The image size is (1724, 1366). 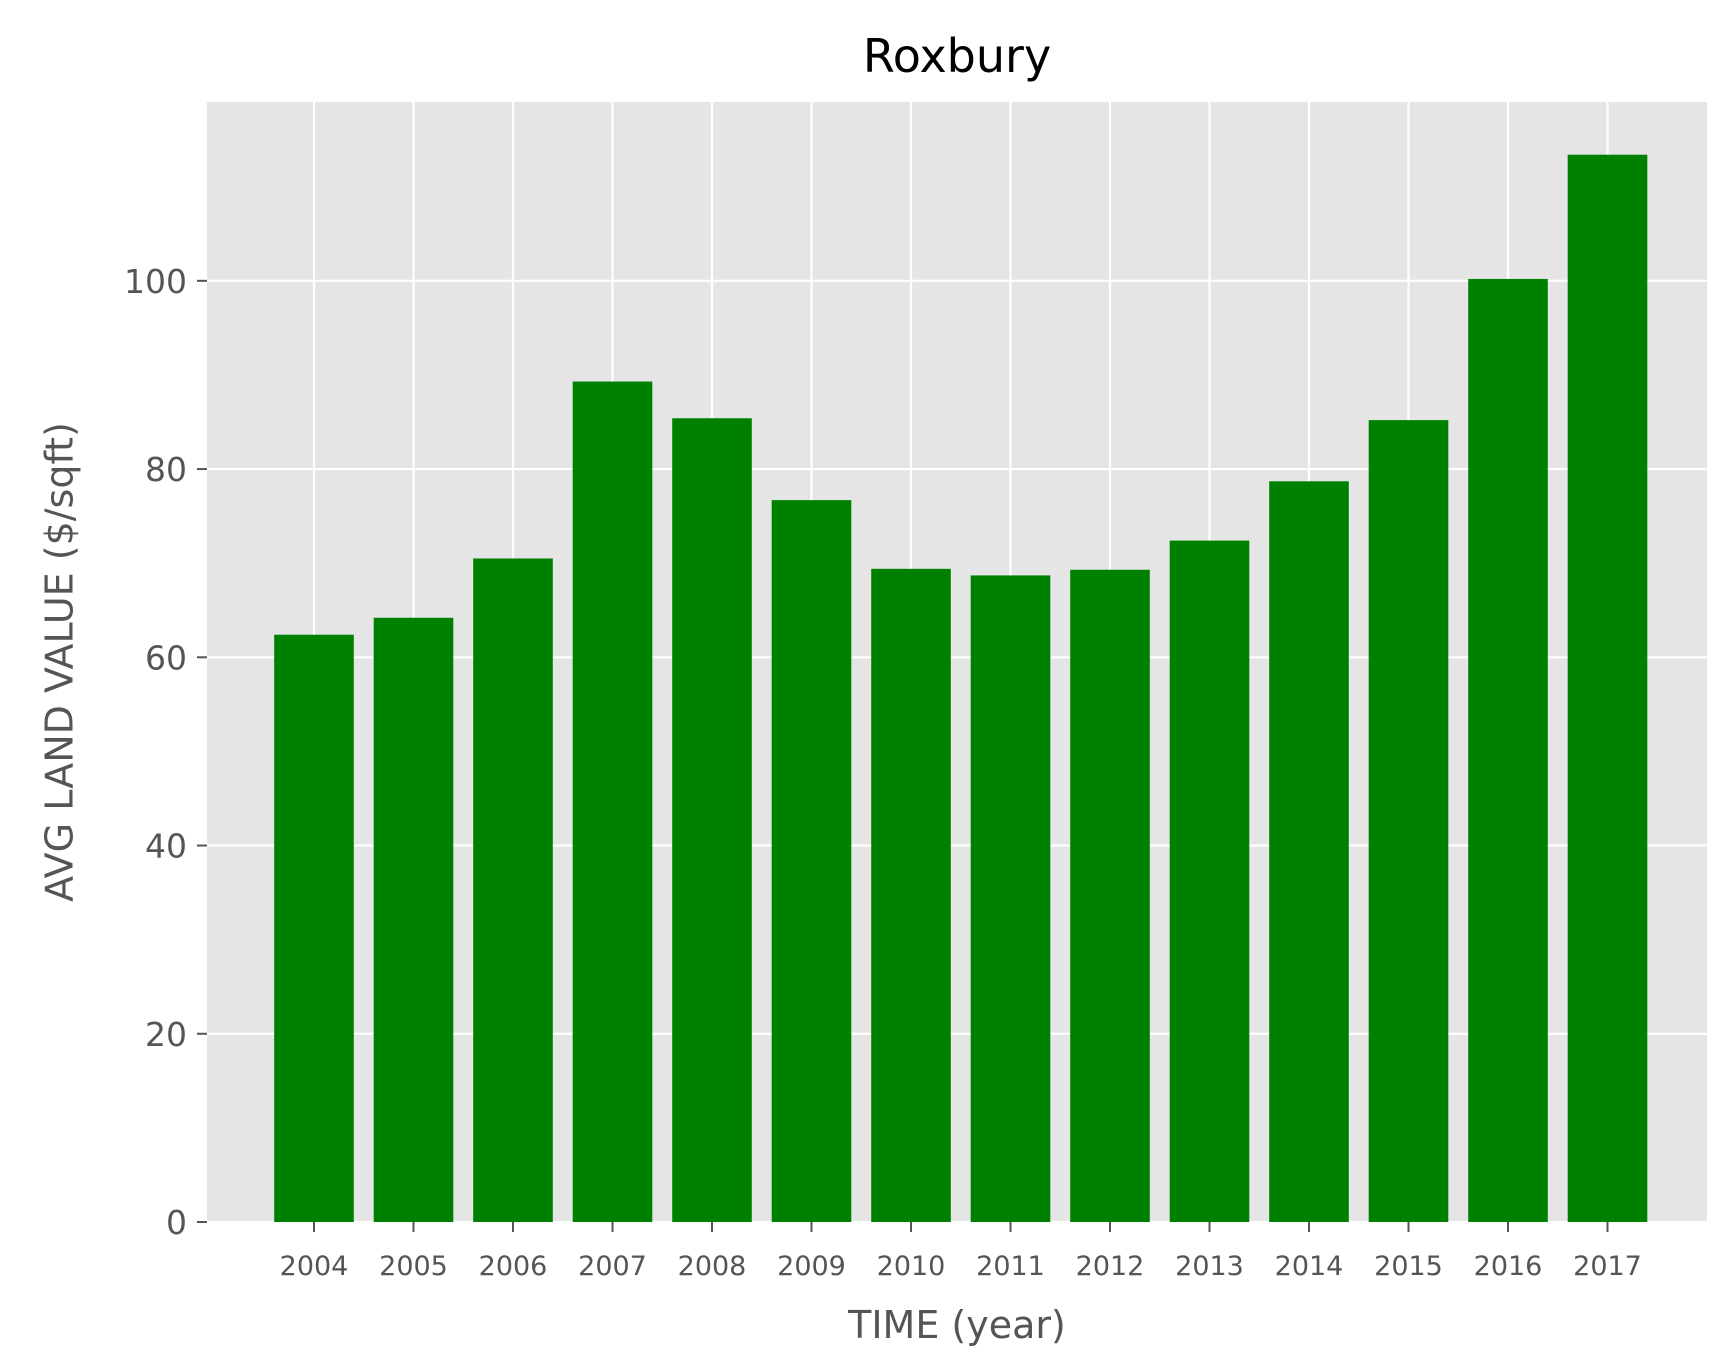 What do you see at coordinates (166, 1034) in the screenshot?
I see `y-tick-label: 20` at bounding box center [166, 1034].